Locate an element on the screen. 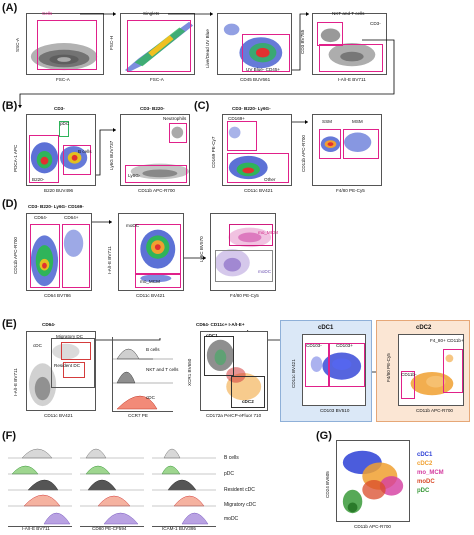  gate-modc is located at coordinates (158, 249).